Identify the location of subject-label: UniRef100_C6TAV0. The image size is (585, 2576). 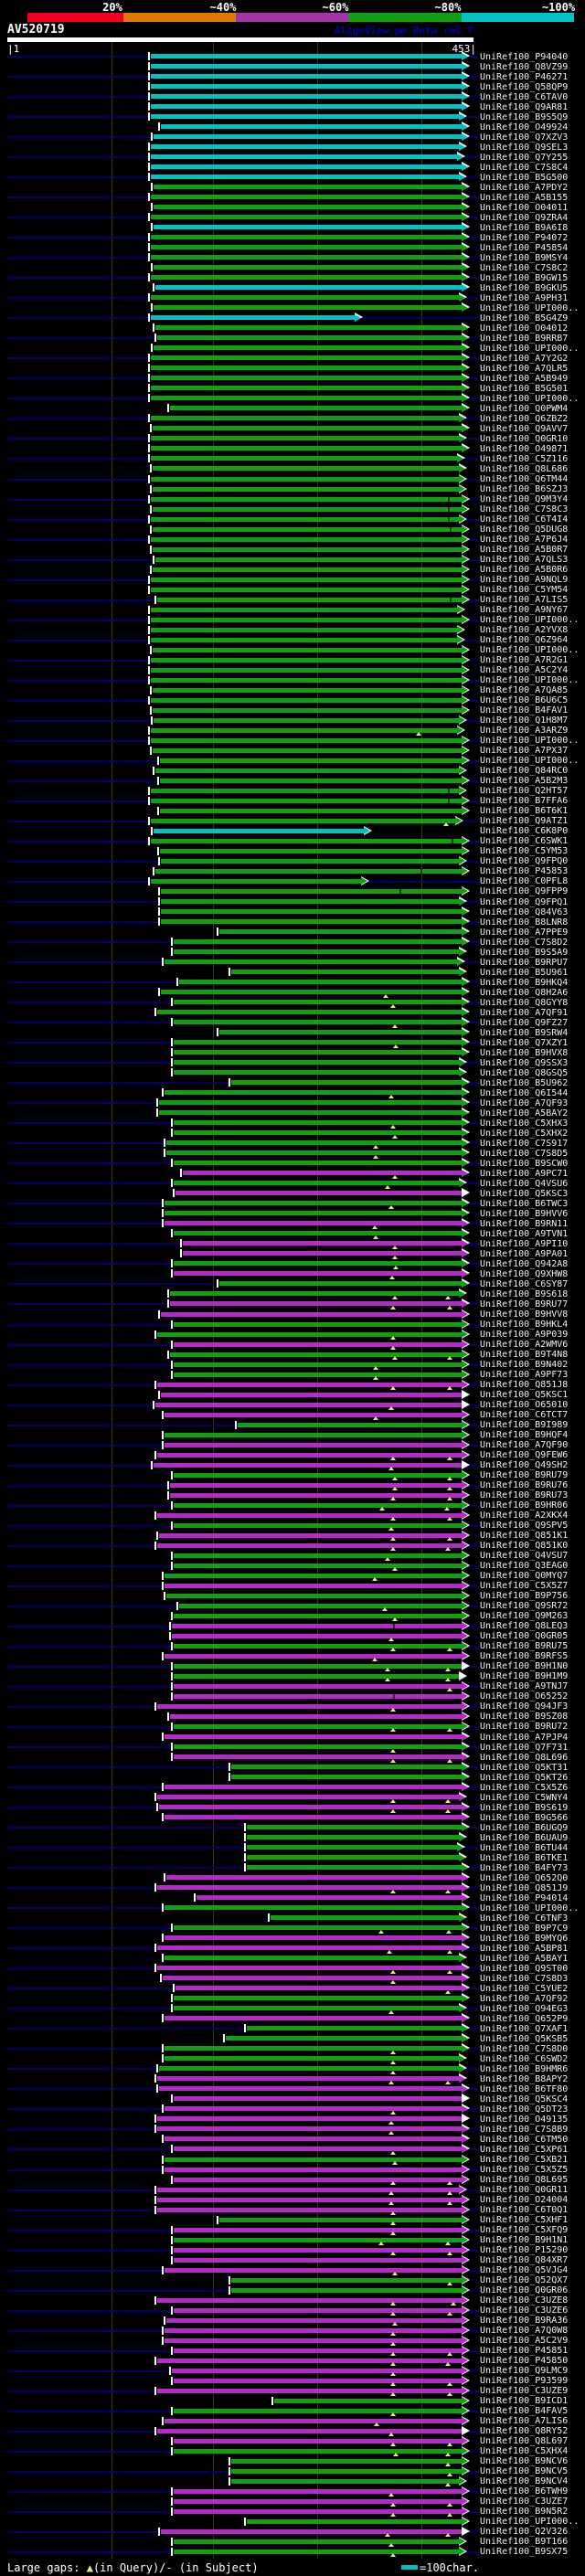
(524, 96).